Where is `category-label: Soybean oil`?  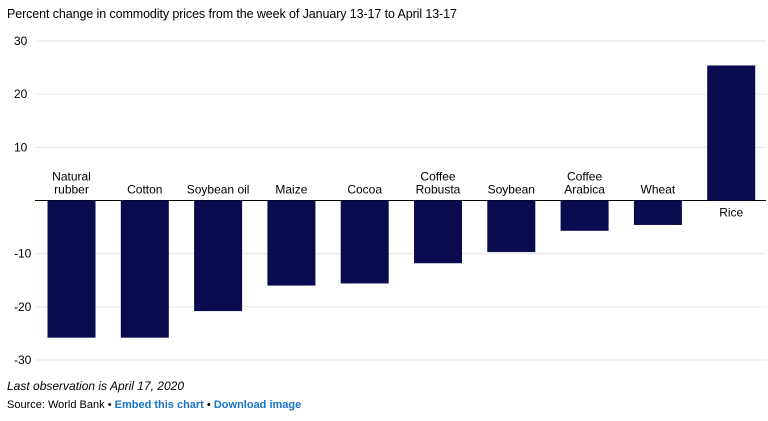 category-label: Soybean oil is located at coordinates (218, 190).